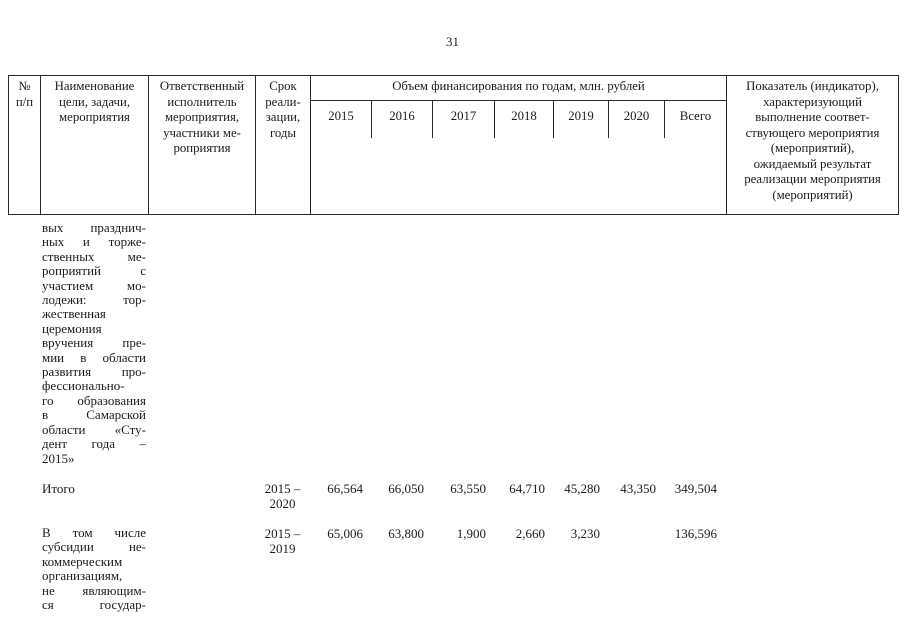  I want to click on value-cell-2020: 43,350, so click(638, 488).